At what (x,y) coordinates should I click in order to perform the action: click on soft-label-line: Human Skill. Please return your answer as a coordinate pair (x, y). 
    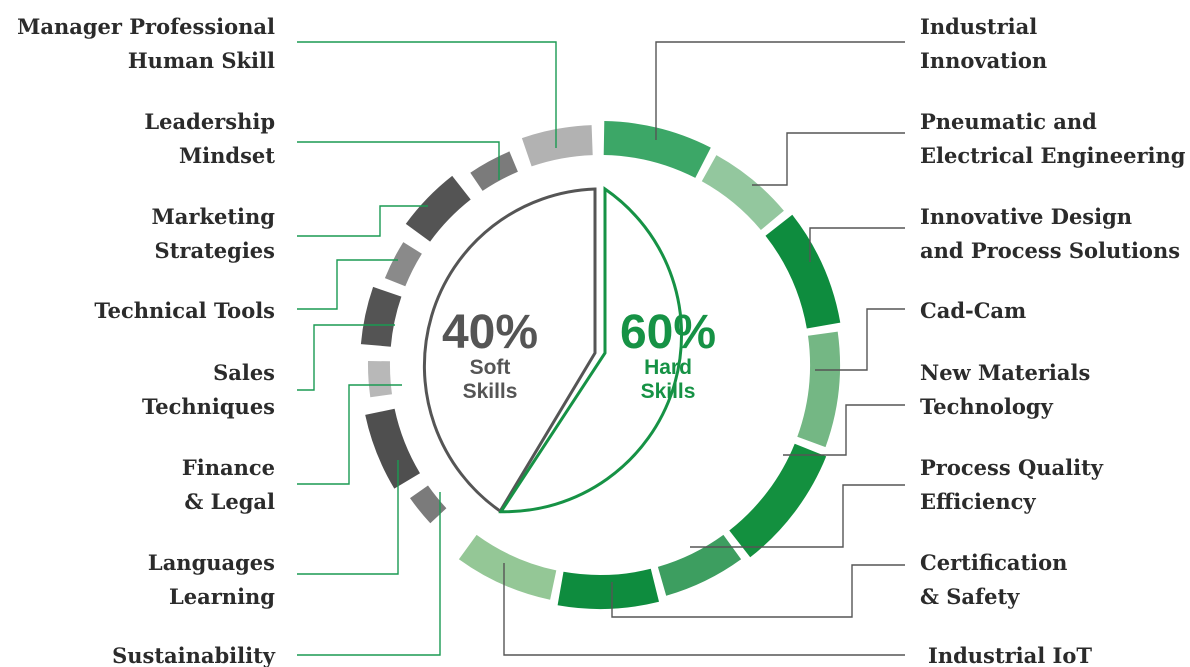
    Looking at the image, I should click on (201, 60).